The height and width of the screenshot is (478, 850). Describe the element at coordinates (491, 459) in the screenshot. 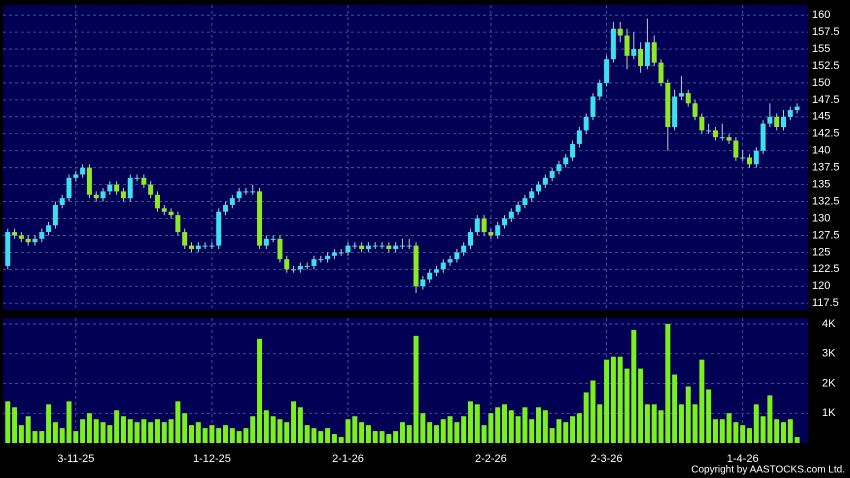

I see `x-tick-label: 2-2-26` at that location.